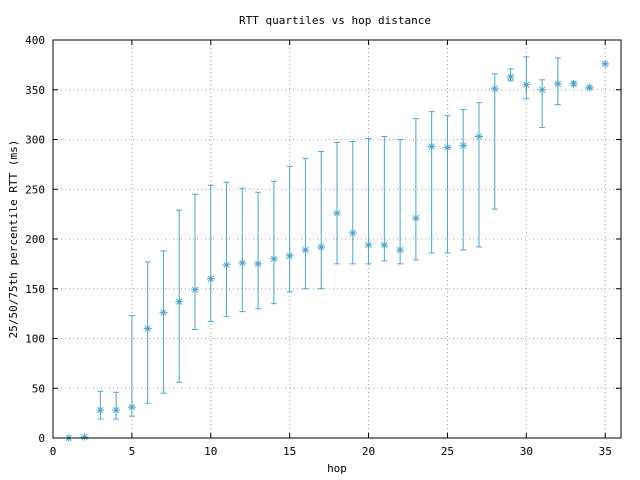 The image size is (640, 480). Describe the element at coordinates (132, 451) in the screenshot. I see `x-tick-label: 5` at that location.